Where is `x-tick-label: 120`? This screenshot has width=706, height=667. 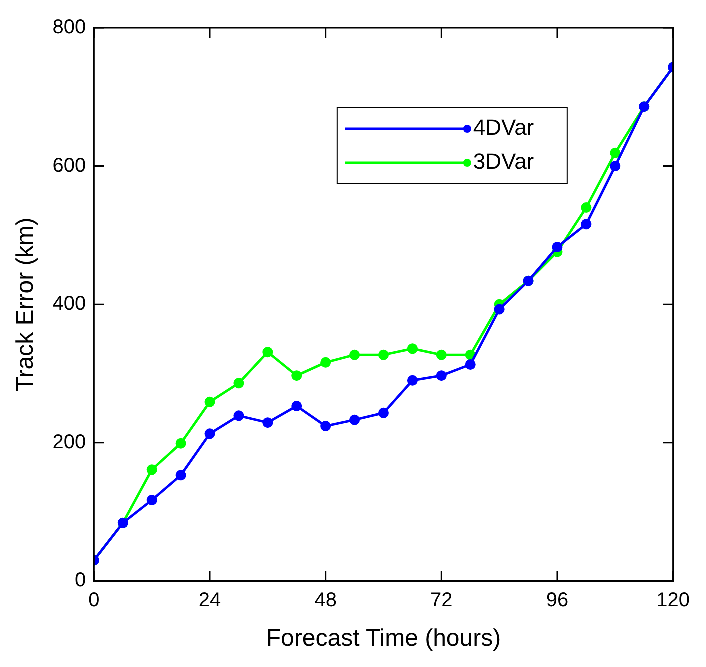 x-tick-label: 120 is located at coordinates (673, 601).